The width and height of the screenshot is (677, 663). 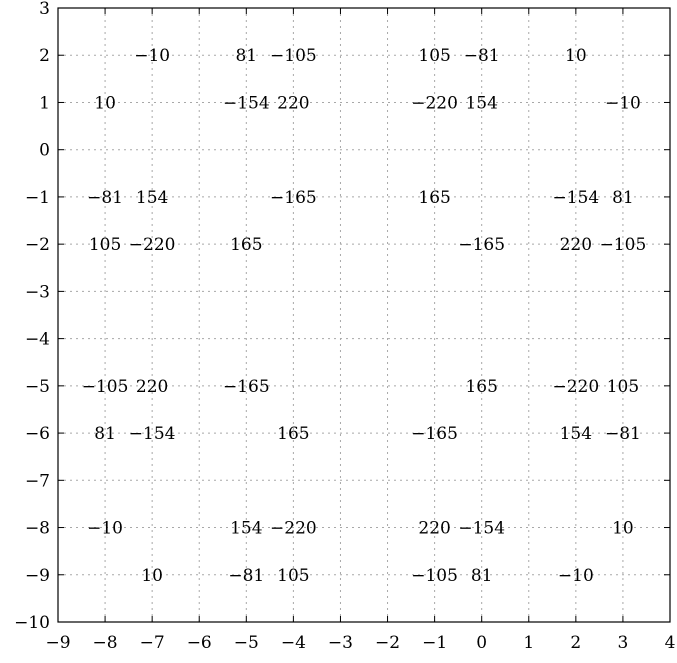 I want to click on x-tick-label: 0, so click(x=481, y=643).